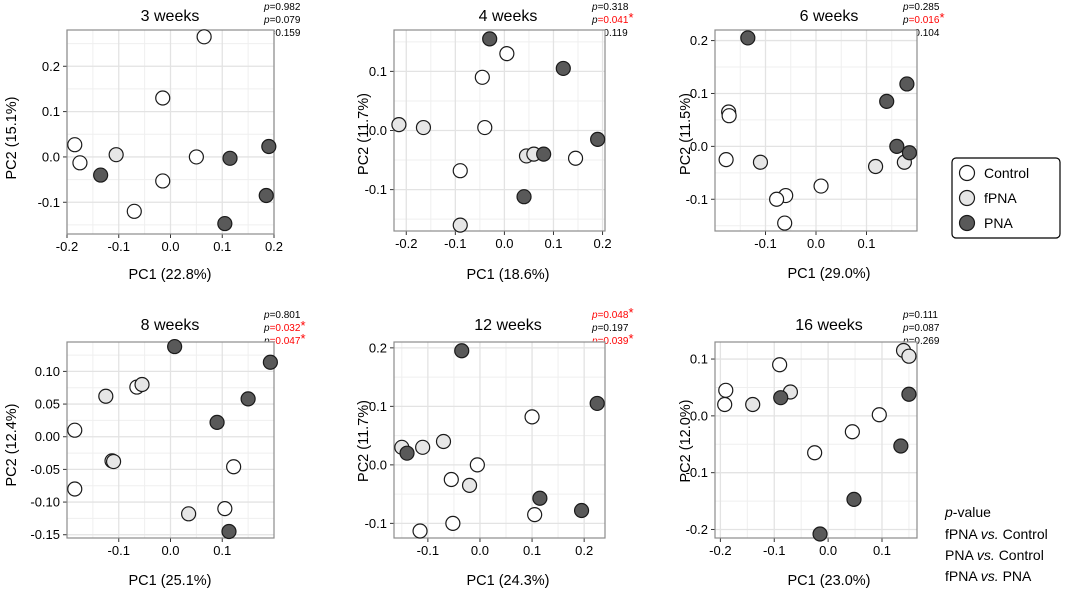 The height and width of the screenshot is (589, 1065). Describe the element at coordinates (967, 512) in the screenshot. I see `pvalue-legend-title: p-value` at that location.